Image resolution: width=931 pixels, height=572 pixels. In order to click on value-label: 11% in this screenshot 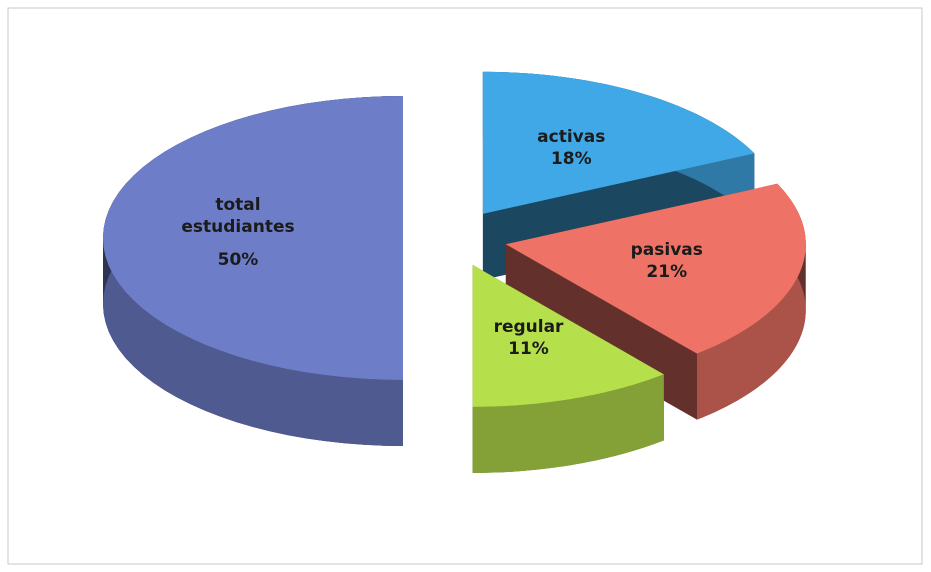, I will do `click(528, 349)`.